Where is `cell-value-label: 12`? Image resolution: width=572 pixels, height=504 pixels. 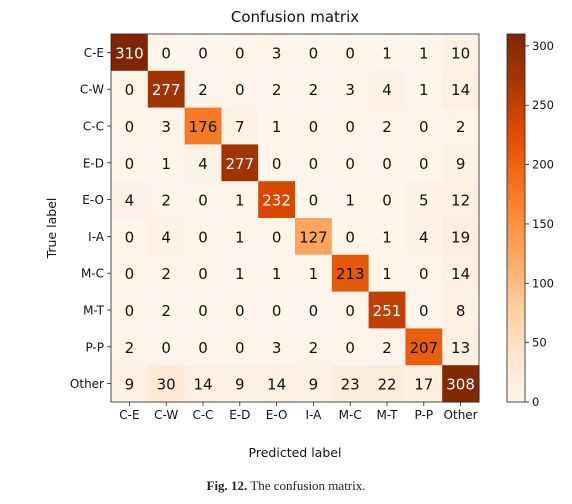
cell-value-label: 12 is located at coordinates (460, 201).